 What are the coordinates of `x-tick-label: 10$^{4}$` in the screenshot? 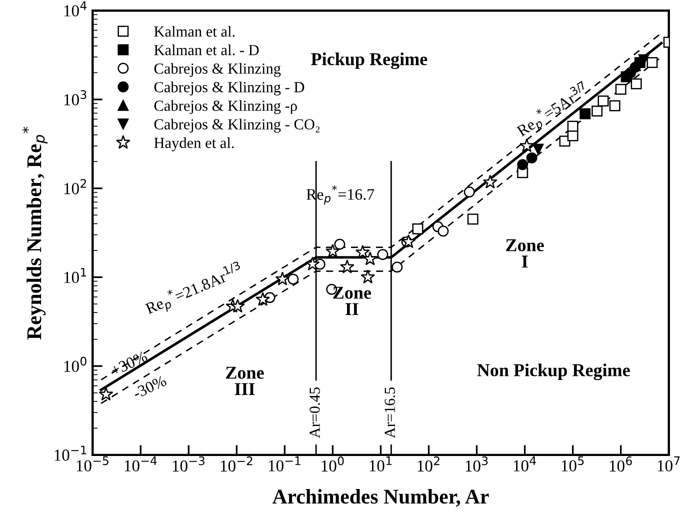 It's located at (525, 464).